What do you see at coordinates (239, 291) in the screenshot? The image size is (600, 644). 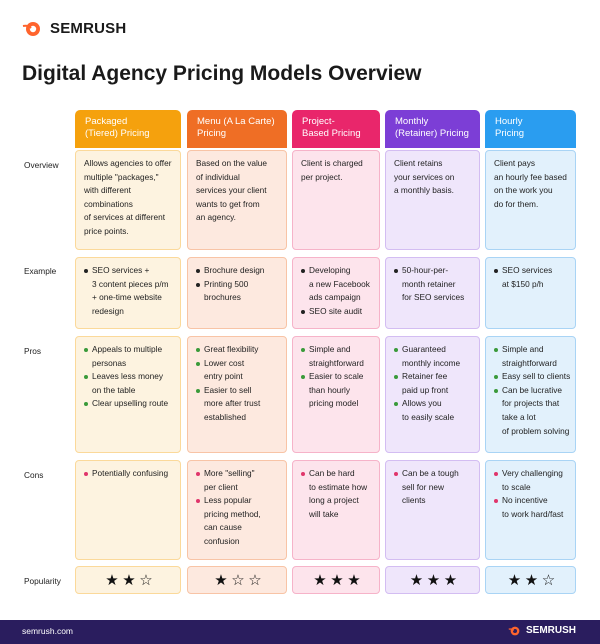 I see `example-bullet: Printing 500 brochures` at bounding box center [239, 291].